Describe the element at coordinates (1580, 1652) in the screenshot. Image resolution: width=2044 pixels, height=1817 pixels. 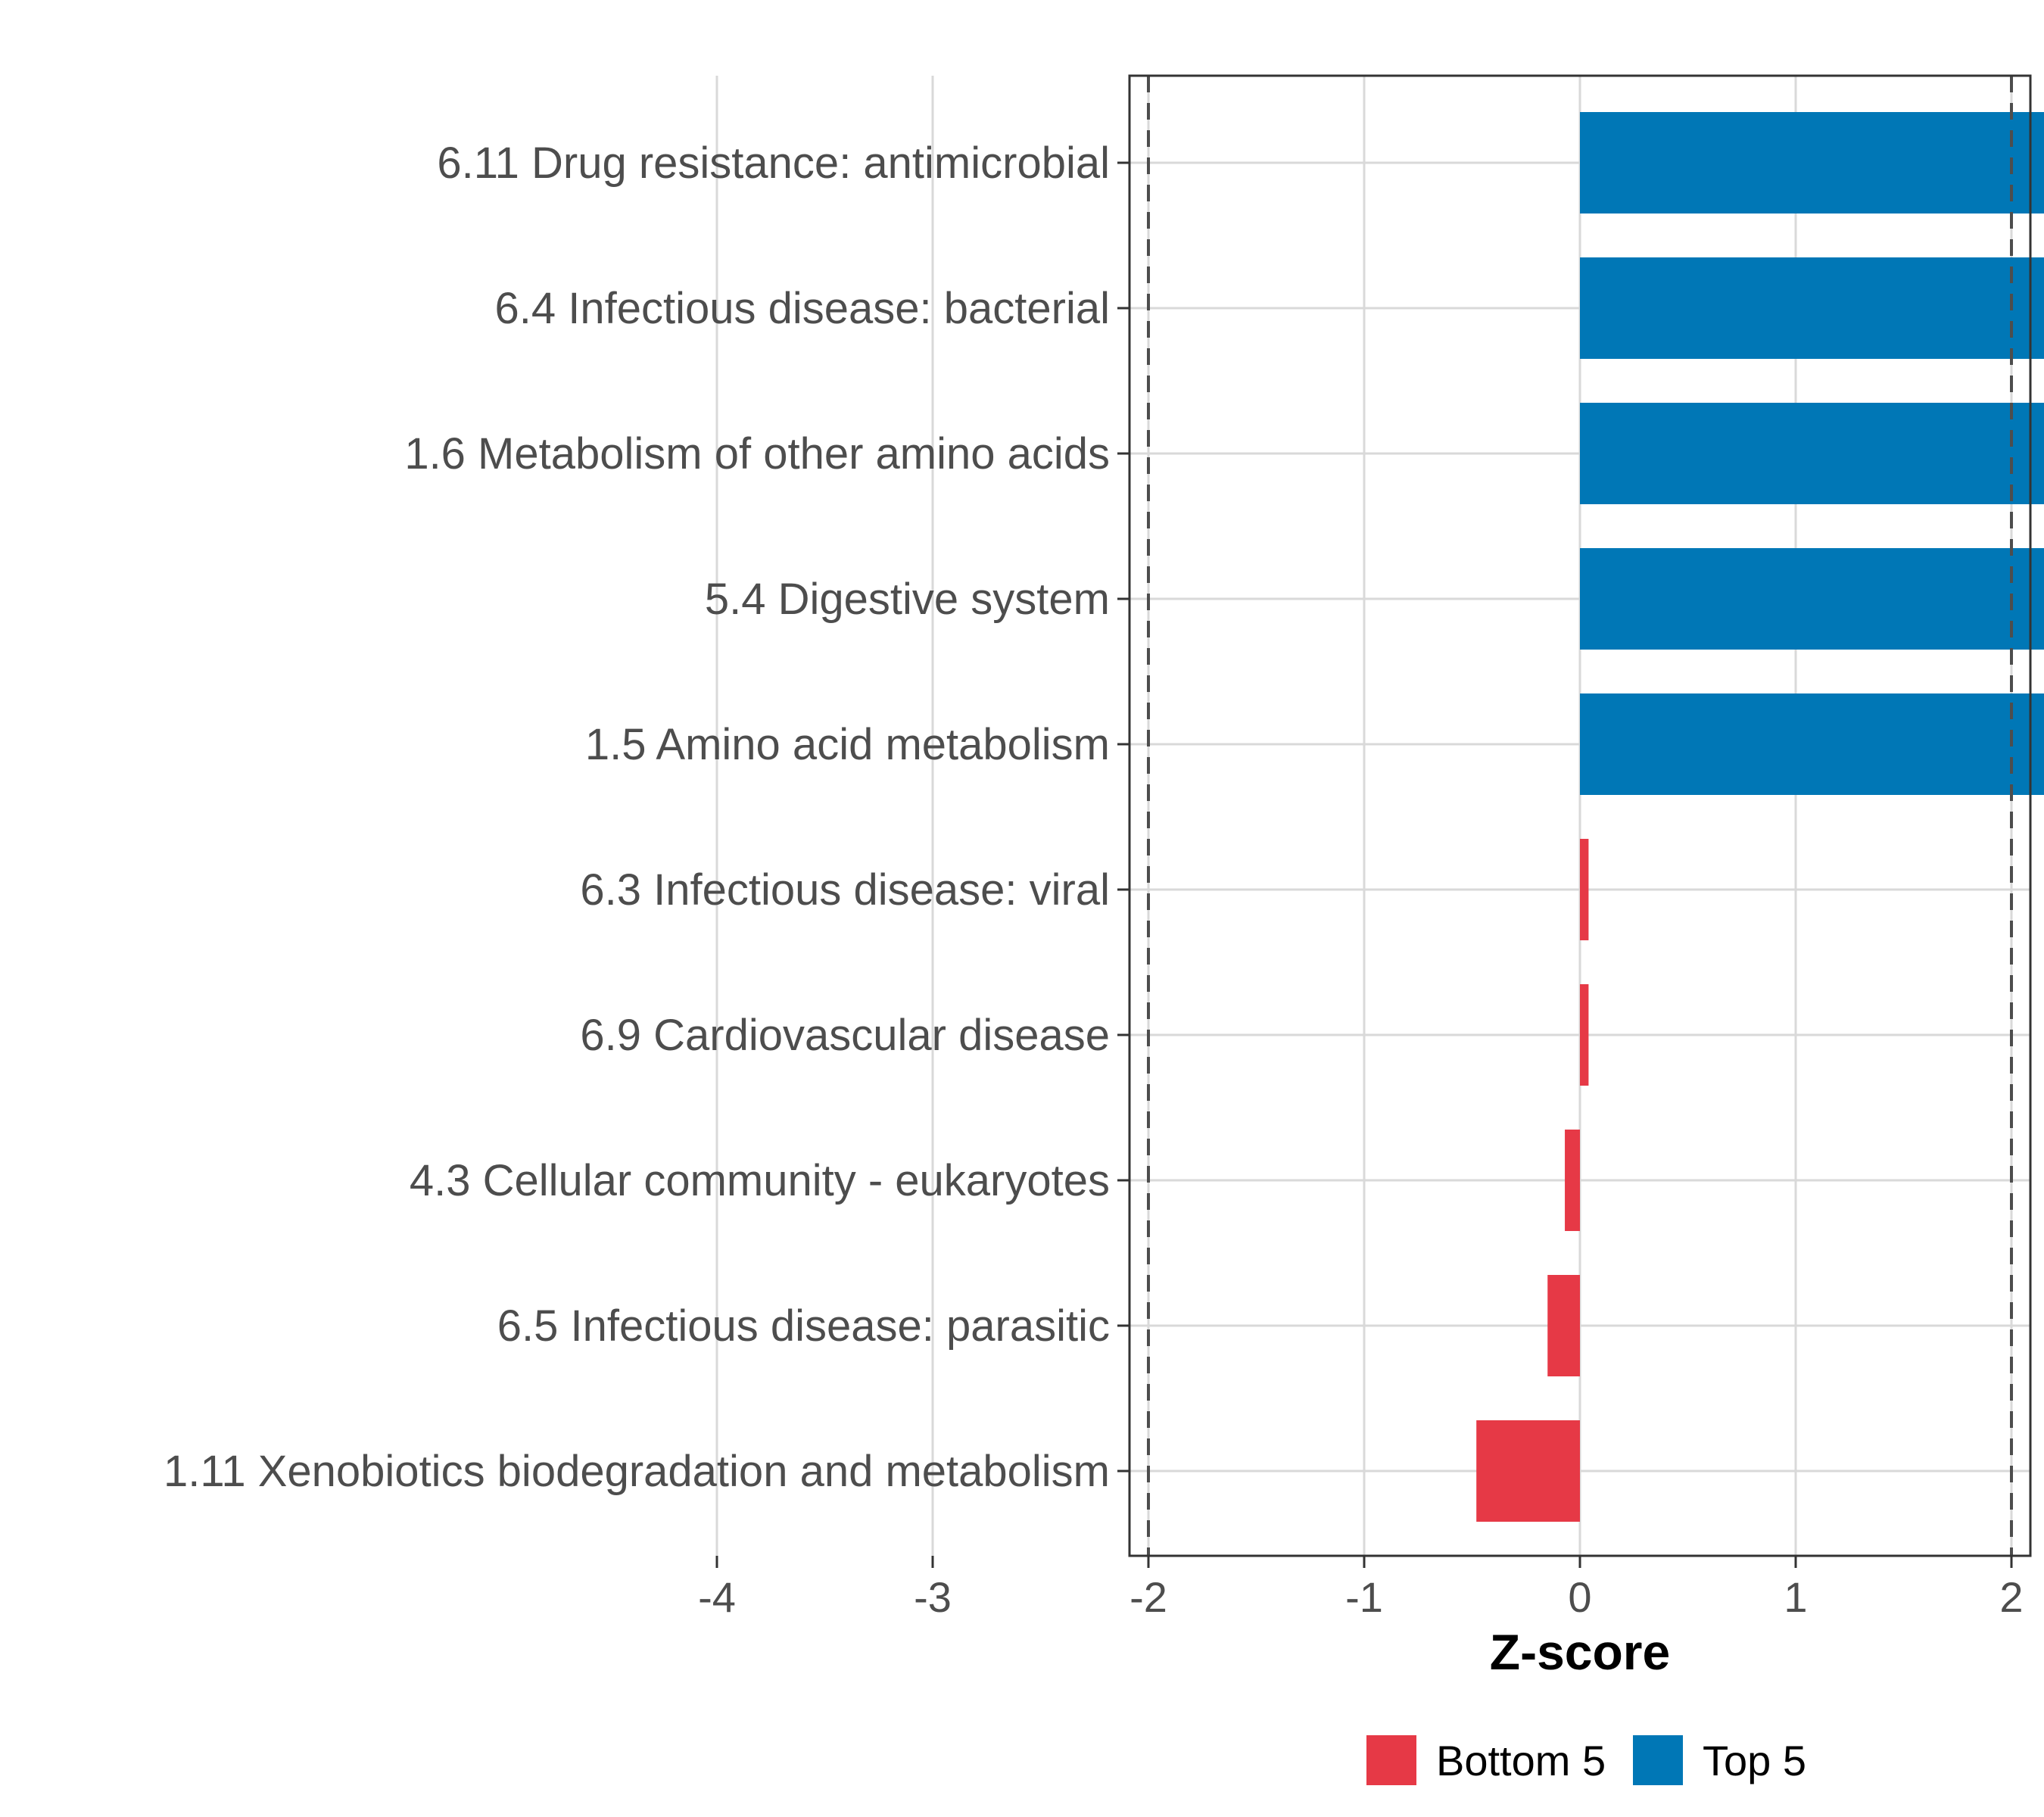
I see `x-axis-title: Z-score` at that location.